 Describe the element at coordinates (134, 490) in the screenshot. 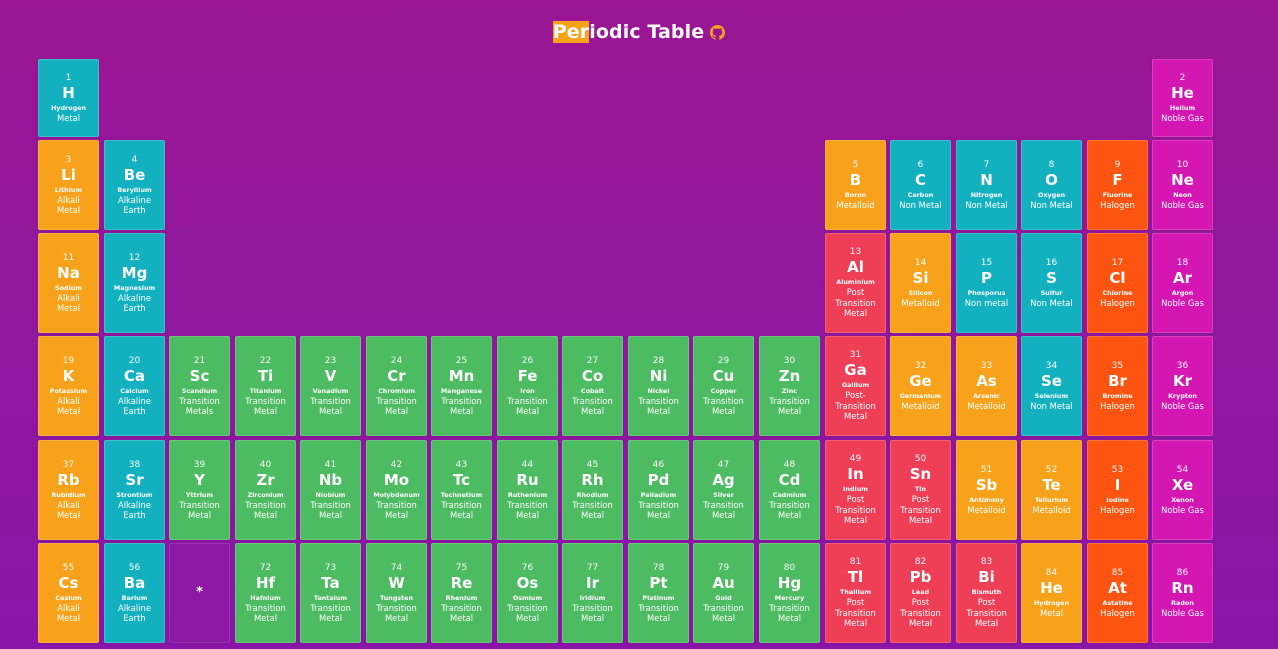

I see `element-sr-38: 38 Sr Strontium Alkaline Earth` at that location.